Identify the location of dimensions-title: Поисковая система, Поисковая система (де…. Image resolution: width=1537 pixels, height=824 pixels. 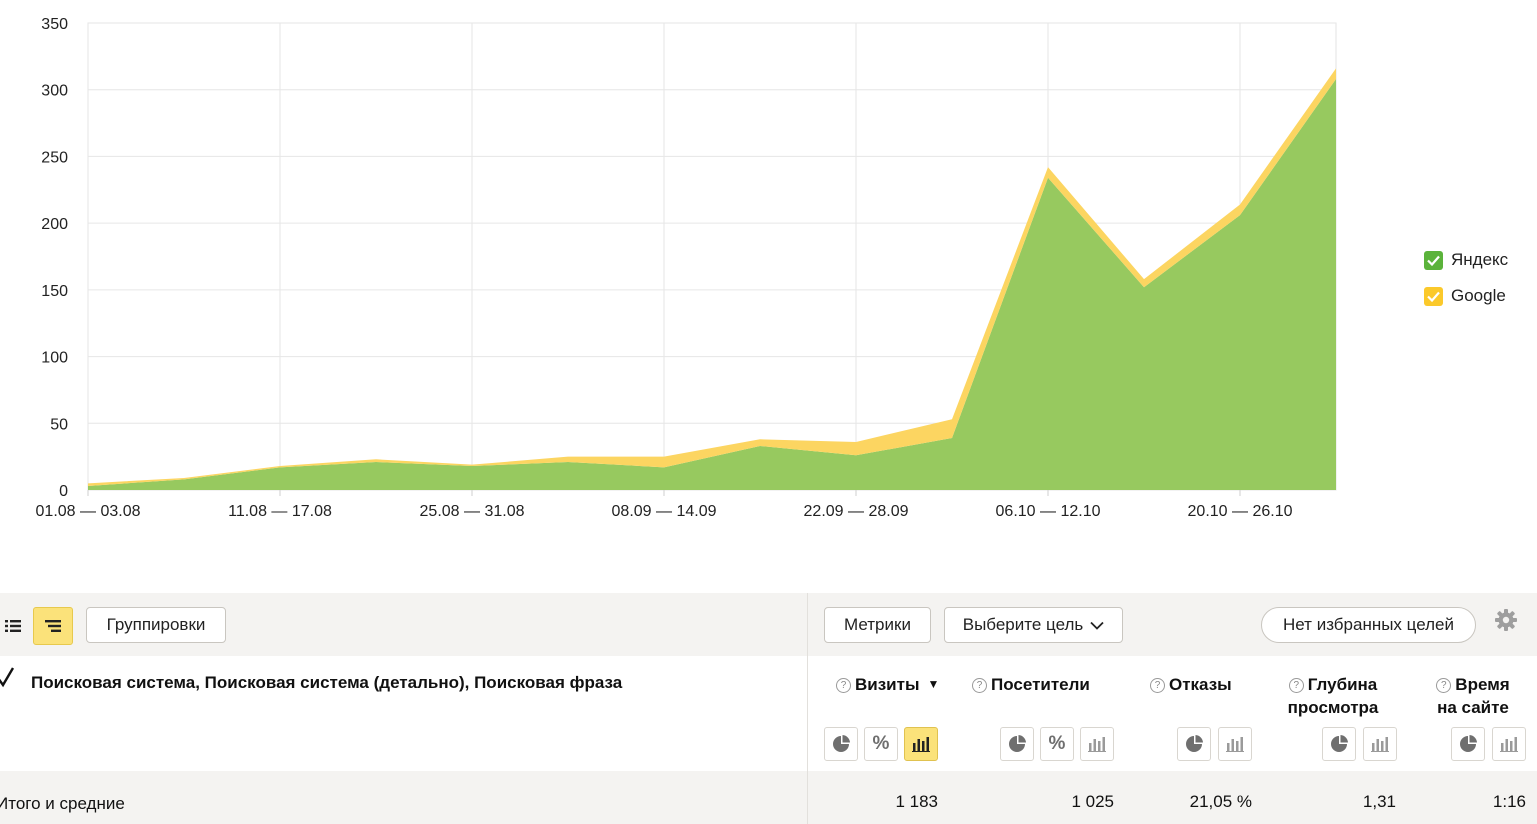
(327, 682).